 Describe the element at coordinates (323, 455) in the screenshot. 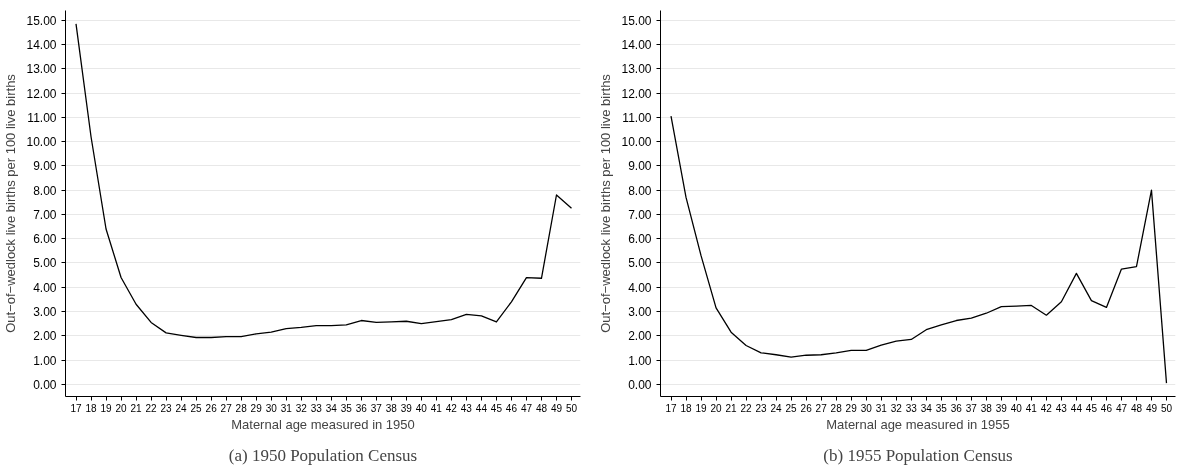

I see `text: (a) 1950 Population Census` at that location.